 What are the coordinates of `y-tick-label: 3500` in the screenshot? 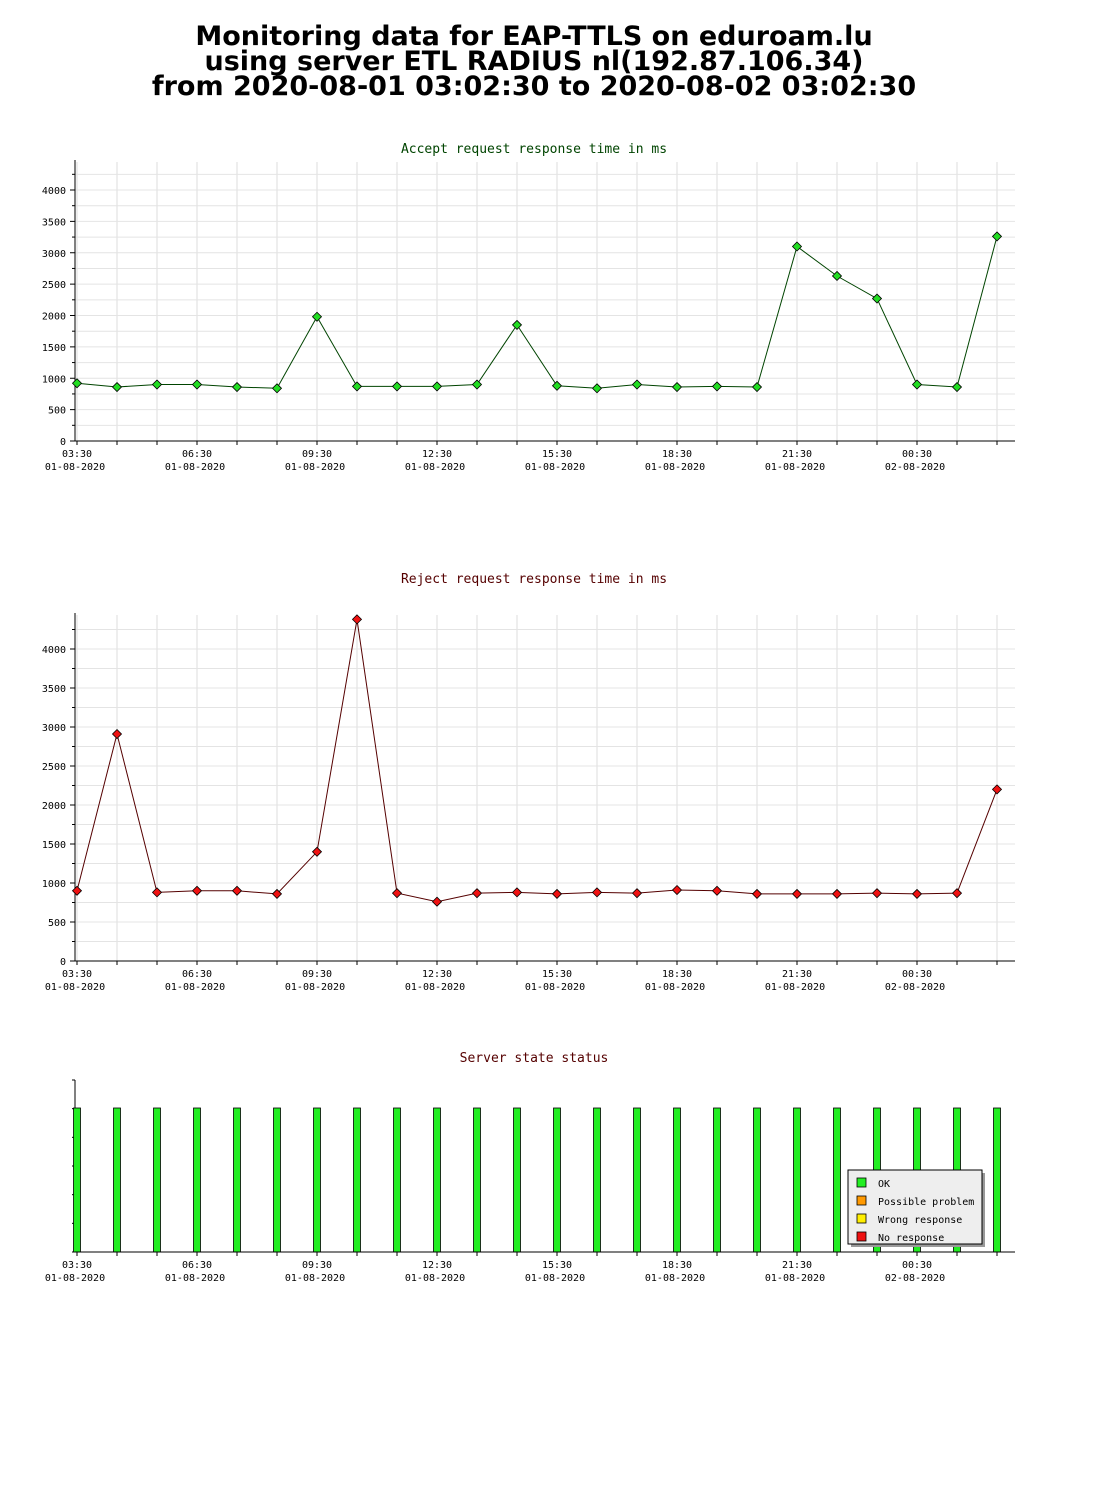 It's located at (54, 222).